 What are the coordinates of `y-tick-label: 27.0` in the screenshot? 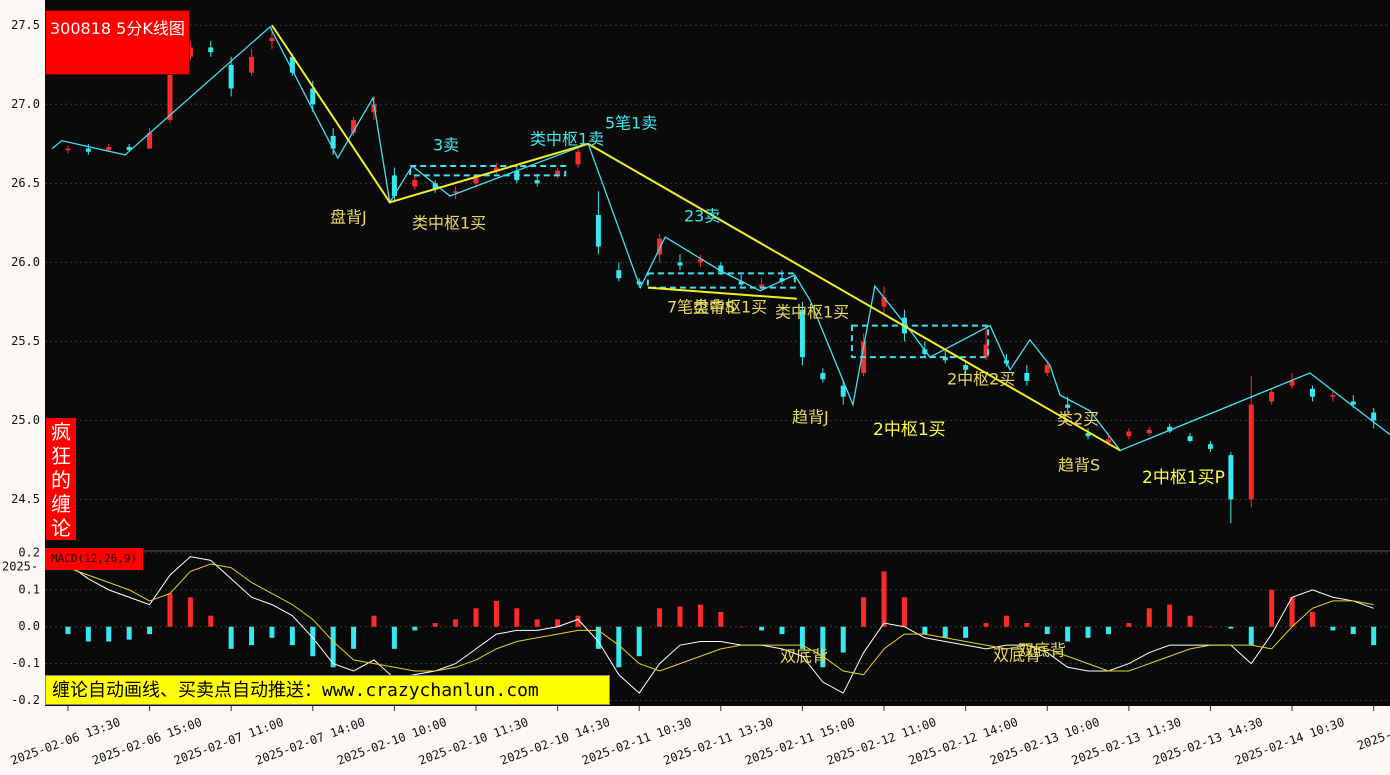 It's located at (25, 104).